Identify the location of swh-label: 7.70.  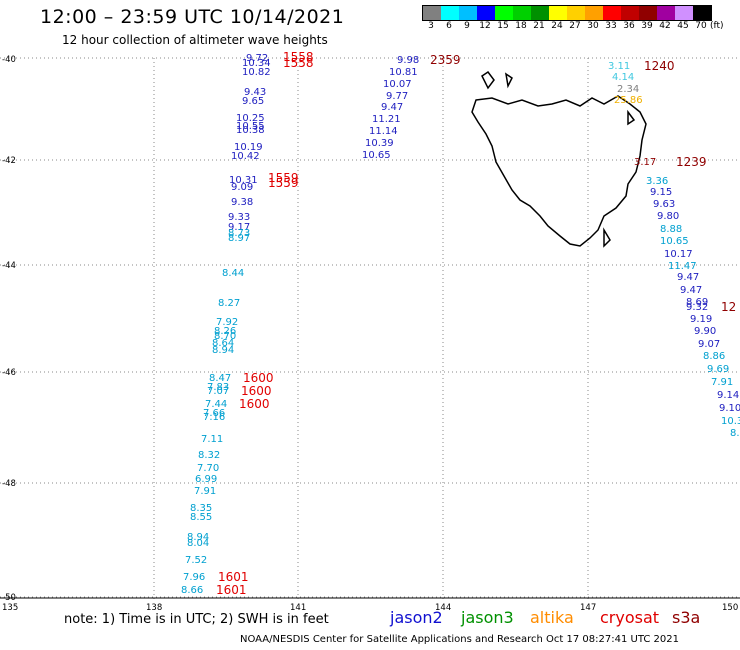
(208, 468).